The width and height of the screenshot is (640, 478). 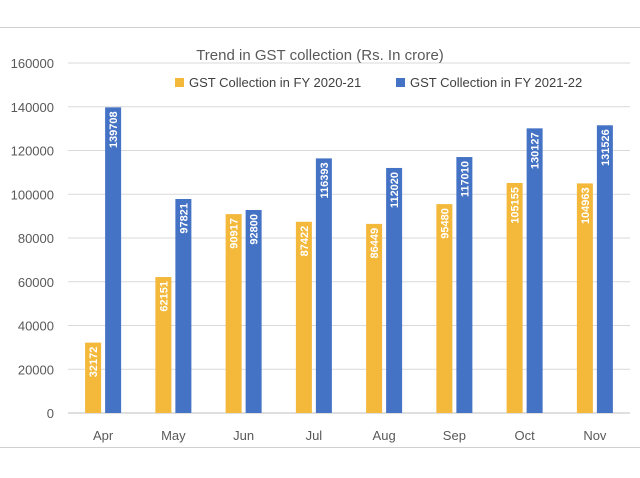 What do you see at coordinates (454, 435) in the screenshot?
I see `x-tick-label: Sep` at bounding box center [454, 435].